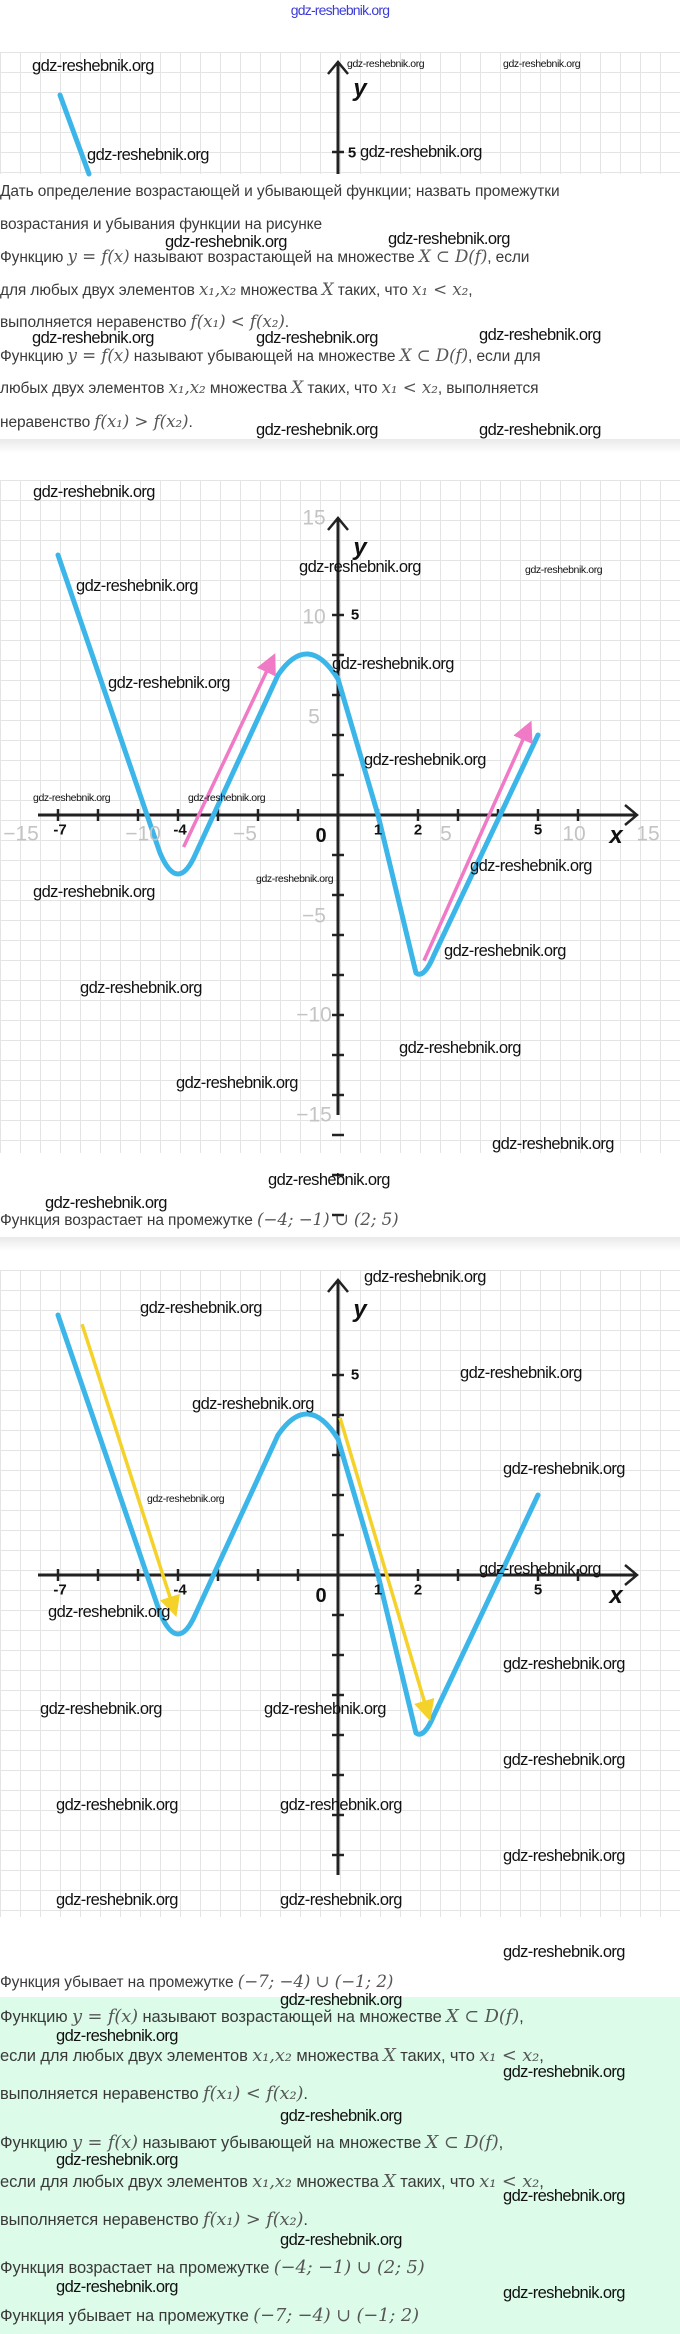 This screenshot has height=2334, width=680. Describe the element at coordinates (574, 834) in the screenshot. I see `background-x-label: 10` at that location.